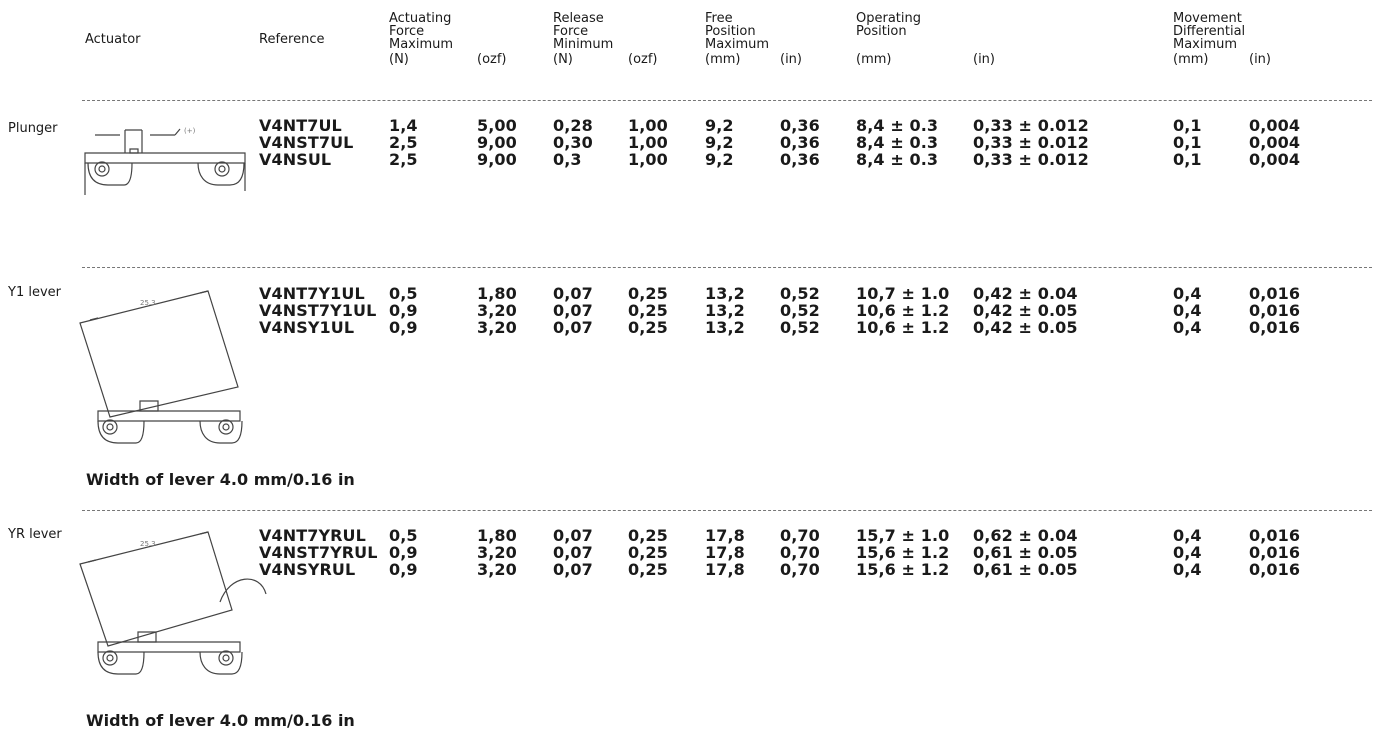 Image resolution: width=1377 pixels, height=736 pixels. What do you see at coordinates (1207, 18) in the screenshot?
I see `header-movement-1: Movement` at bounding box center [1207, 18].